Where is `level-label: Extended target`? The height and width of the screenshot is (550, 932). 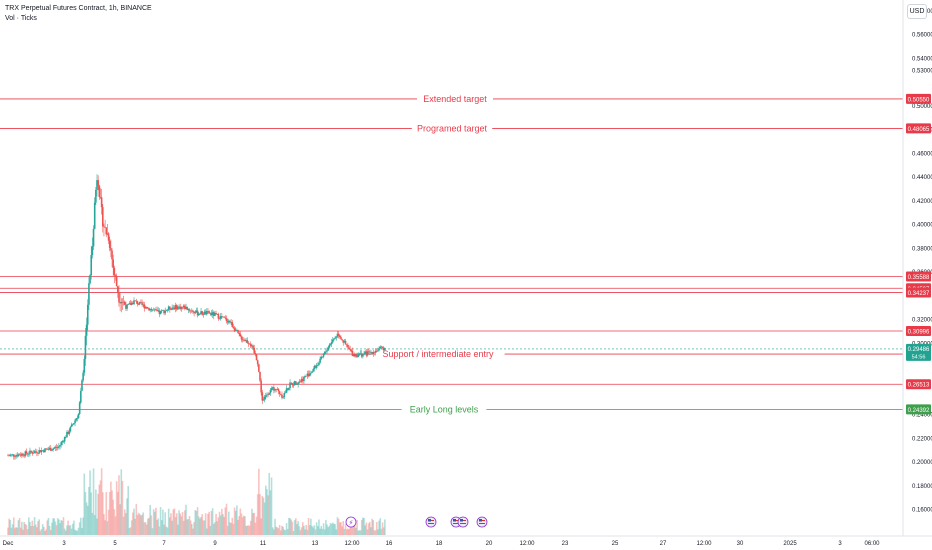 level-label: Extended target is located at coordinates (455, 99).